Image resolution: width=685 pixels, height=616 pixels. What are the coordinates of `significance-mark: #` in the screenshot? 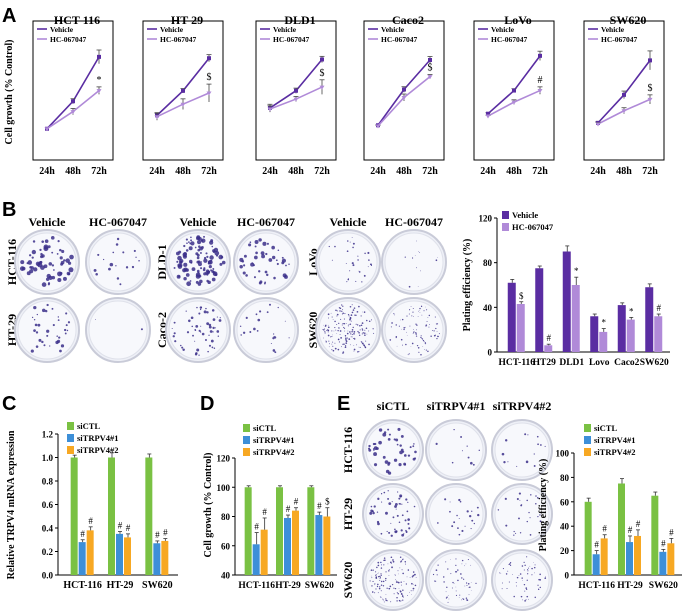 It's located at (663, 543).